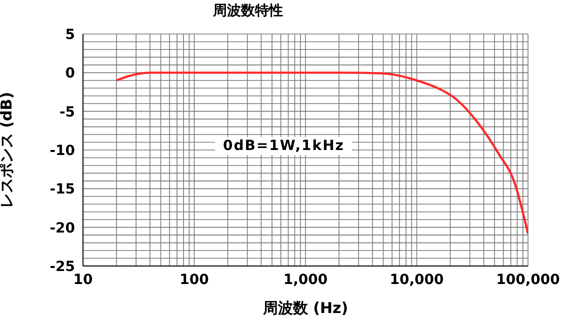 This screenshot has height=327, width=563. I want to click on y-tick-label: -10, so click(63, 150).